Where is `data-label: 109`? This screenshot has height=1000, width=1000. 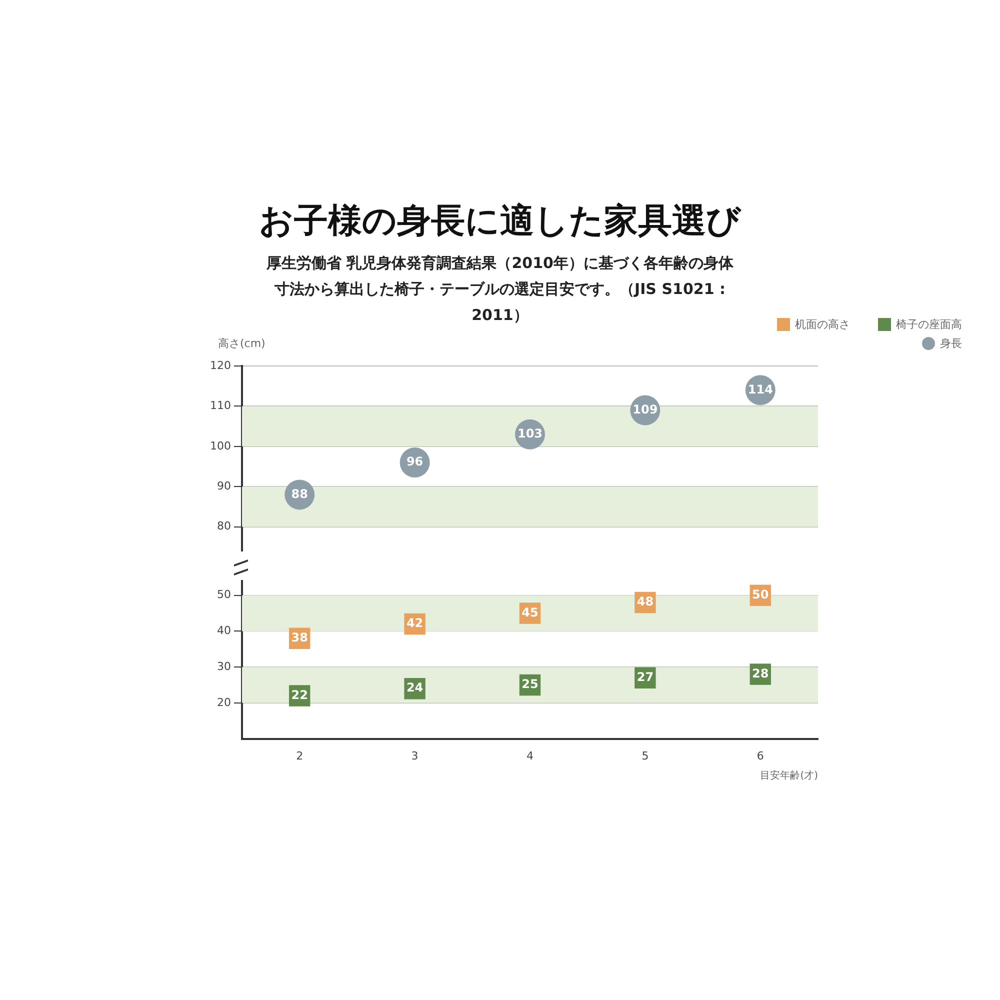
data-label: 109 is located at coordinates (645, 409).